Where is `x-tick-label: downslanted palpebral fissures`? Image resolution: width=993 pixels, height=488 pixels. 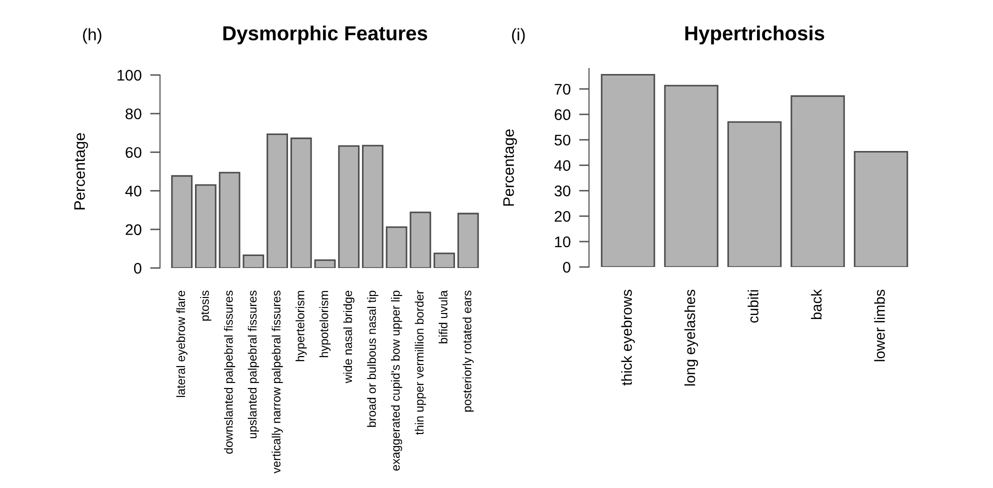
x-tick-label: downslanted palpebral fissures is located at coordinates (230, 372).